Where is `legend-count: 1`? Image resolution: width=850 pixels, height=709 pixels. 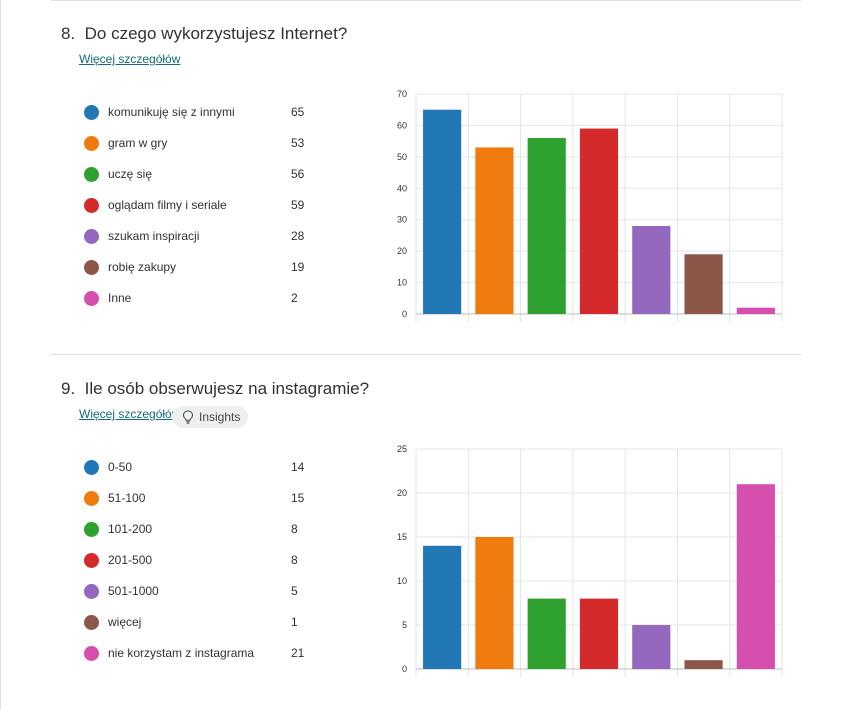
legend-count: 1 is located at coordinates (294, 622).